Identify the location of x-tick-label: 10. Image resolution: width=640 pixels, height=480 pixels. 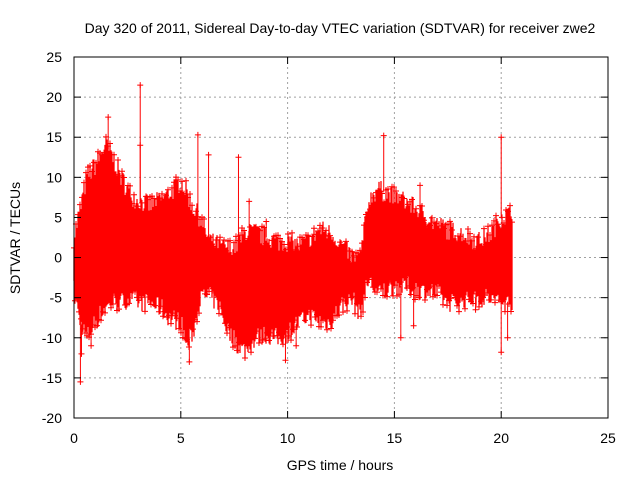
(288, 438).